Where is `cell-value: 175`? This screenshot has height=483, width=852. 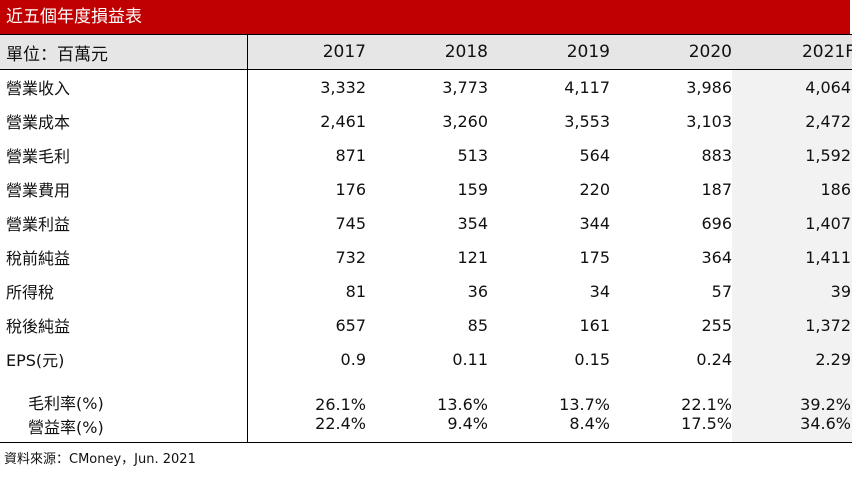 cell-value: 175 is located at coordinates (594, 257).